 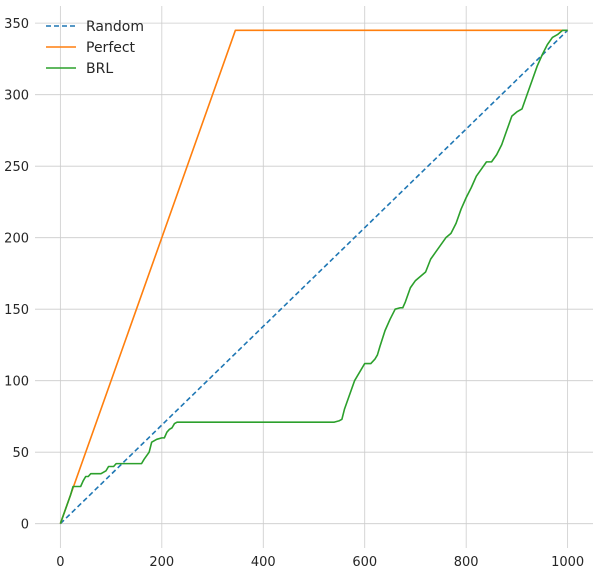 What do you see at coordinates (111, 48) in the screenshot?
I see `legend-label-perfect: Perfect` at bounding box center [111, 48].